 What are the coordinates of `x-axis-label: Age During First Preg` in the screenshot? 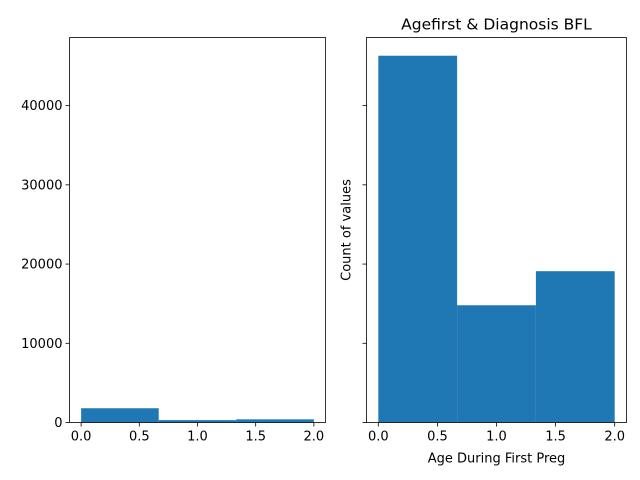 It's located at (497, 459).